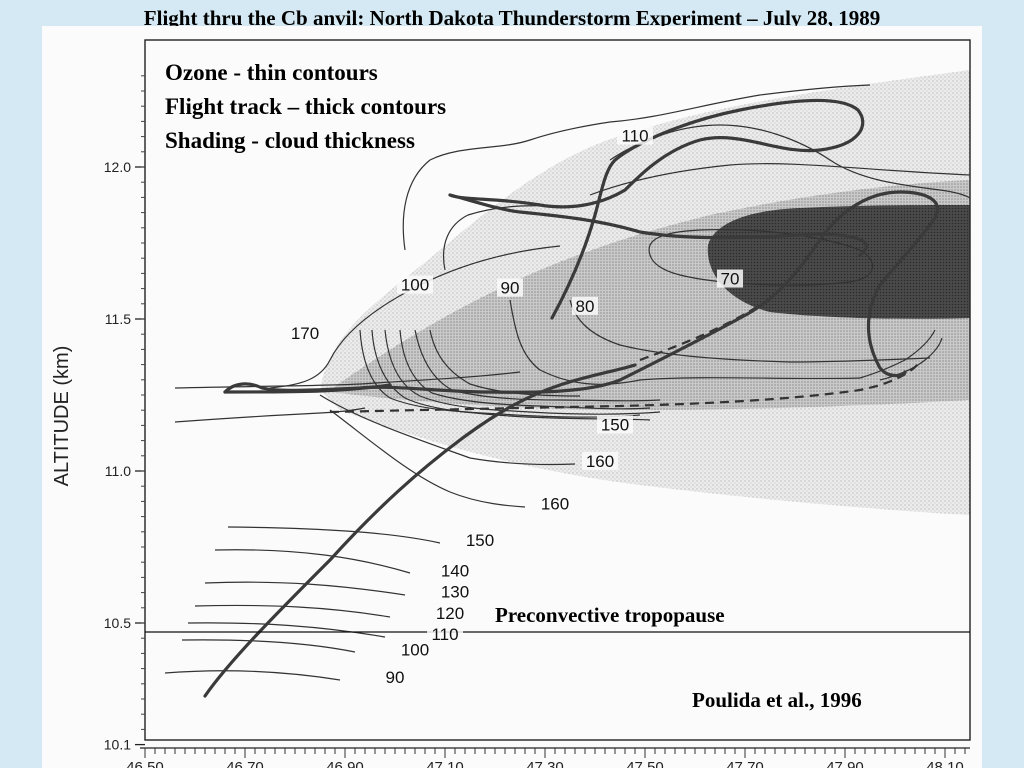  What do you see at coordinates (945, 763) in the screenshot?
I see `x-tick-label: 48.10` at bounding box center [945, 763].